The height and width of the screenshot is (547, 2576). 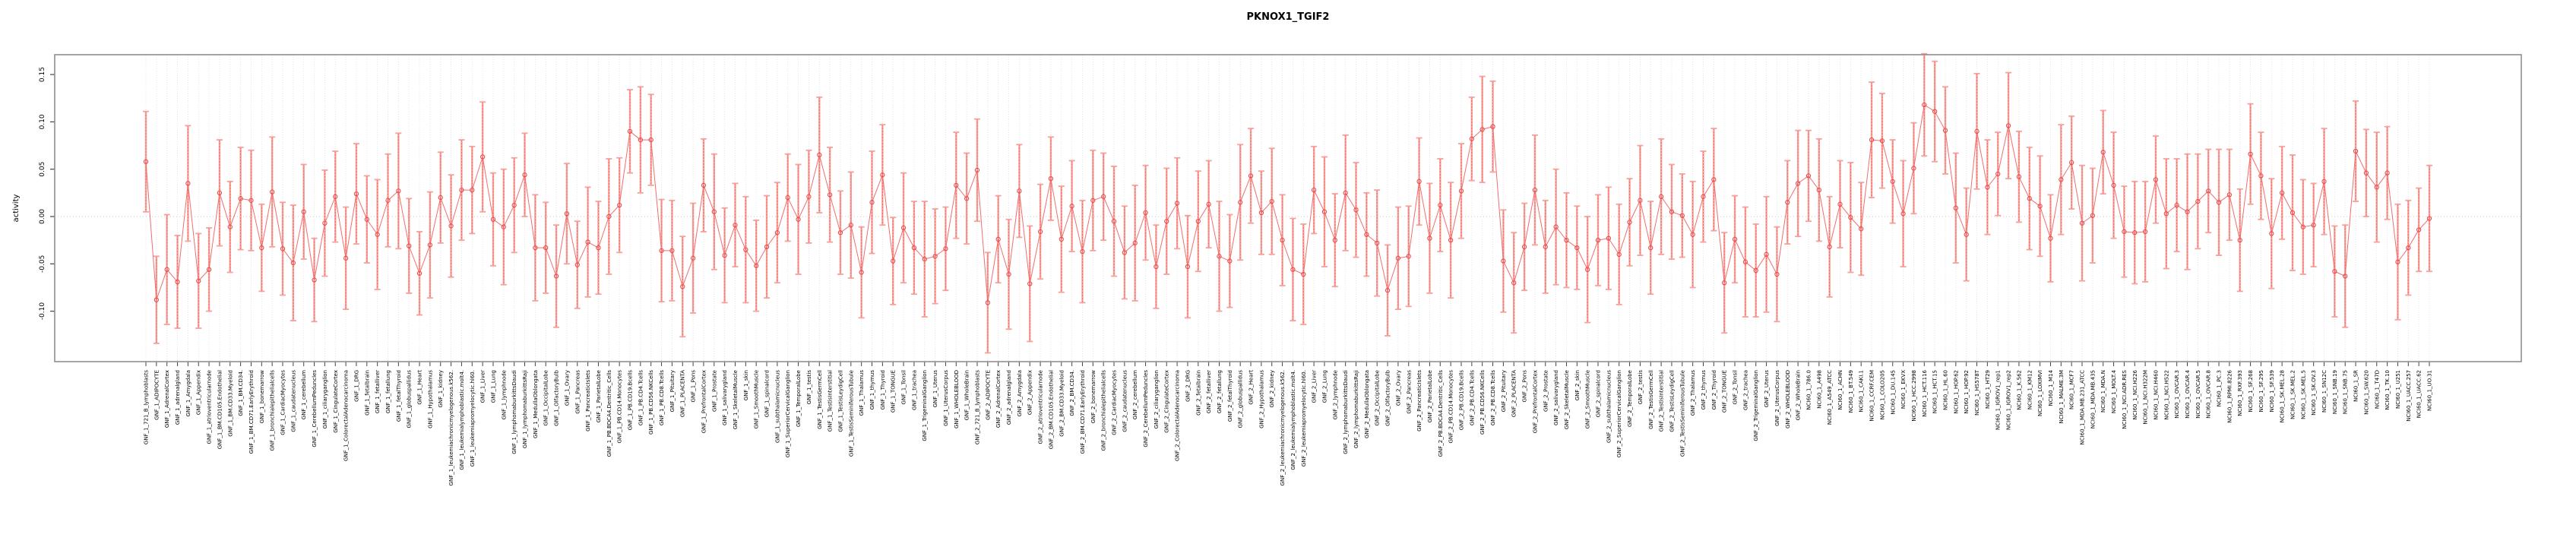 What do you see at coordinates (1714, 389) in the screenshot?
I see `x-tick-label: GNF_2_Thyroid` at bounding box center [1714, 389].